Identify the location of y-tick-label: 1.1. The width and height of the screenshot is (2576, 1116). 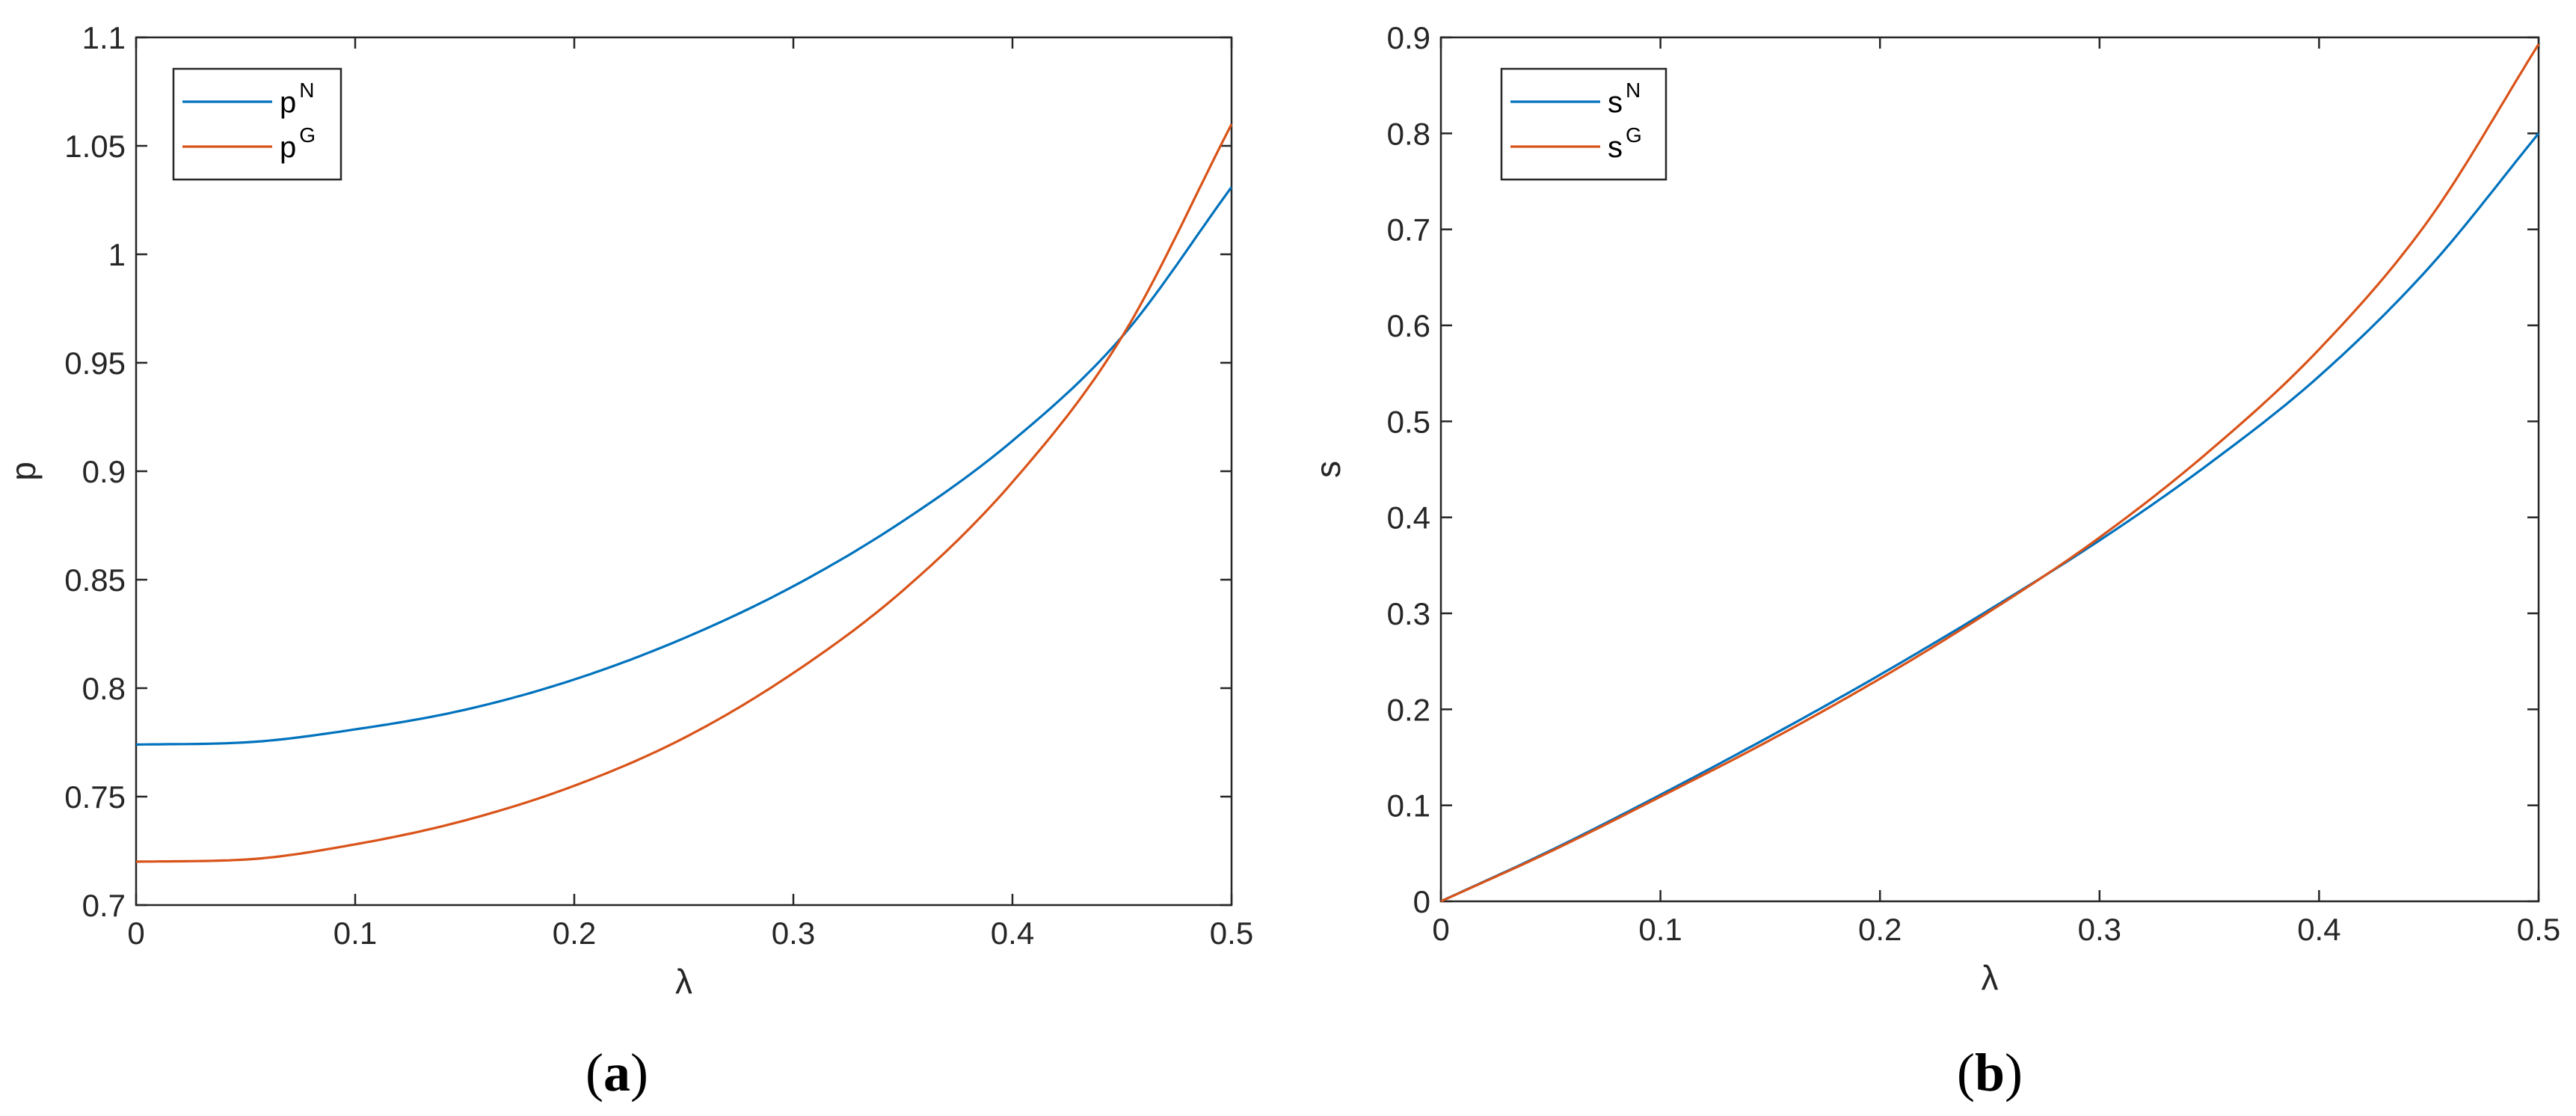
(104, 38).